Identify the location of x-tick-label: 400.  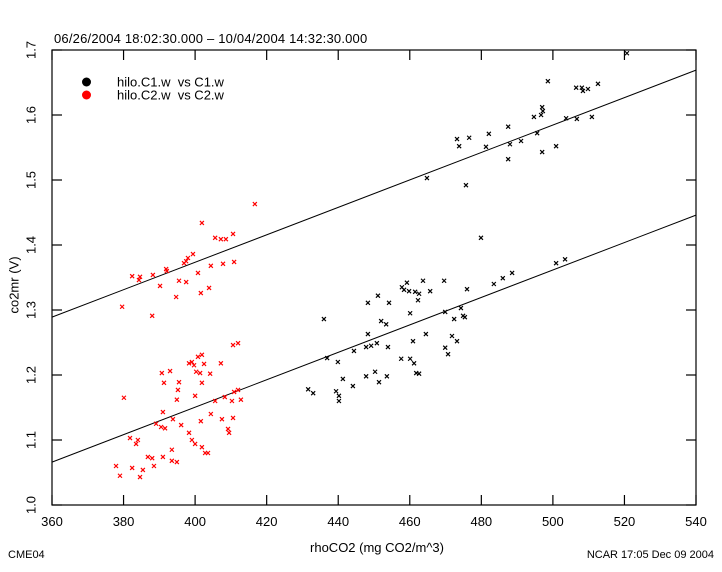
(195, 521).